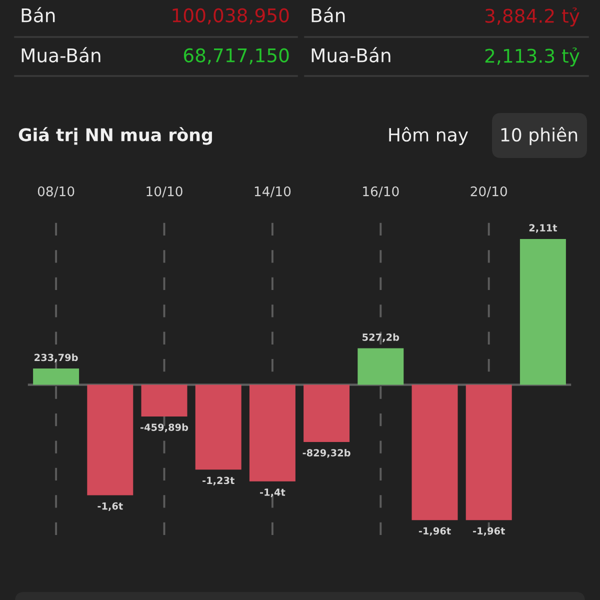 Image resolution: width=600 pixels, height=600 pixels. I want to click on text: 68,717,150, so click(236, 56).